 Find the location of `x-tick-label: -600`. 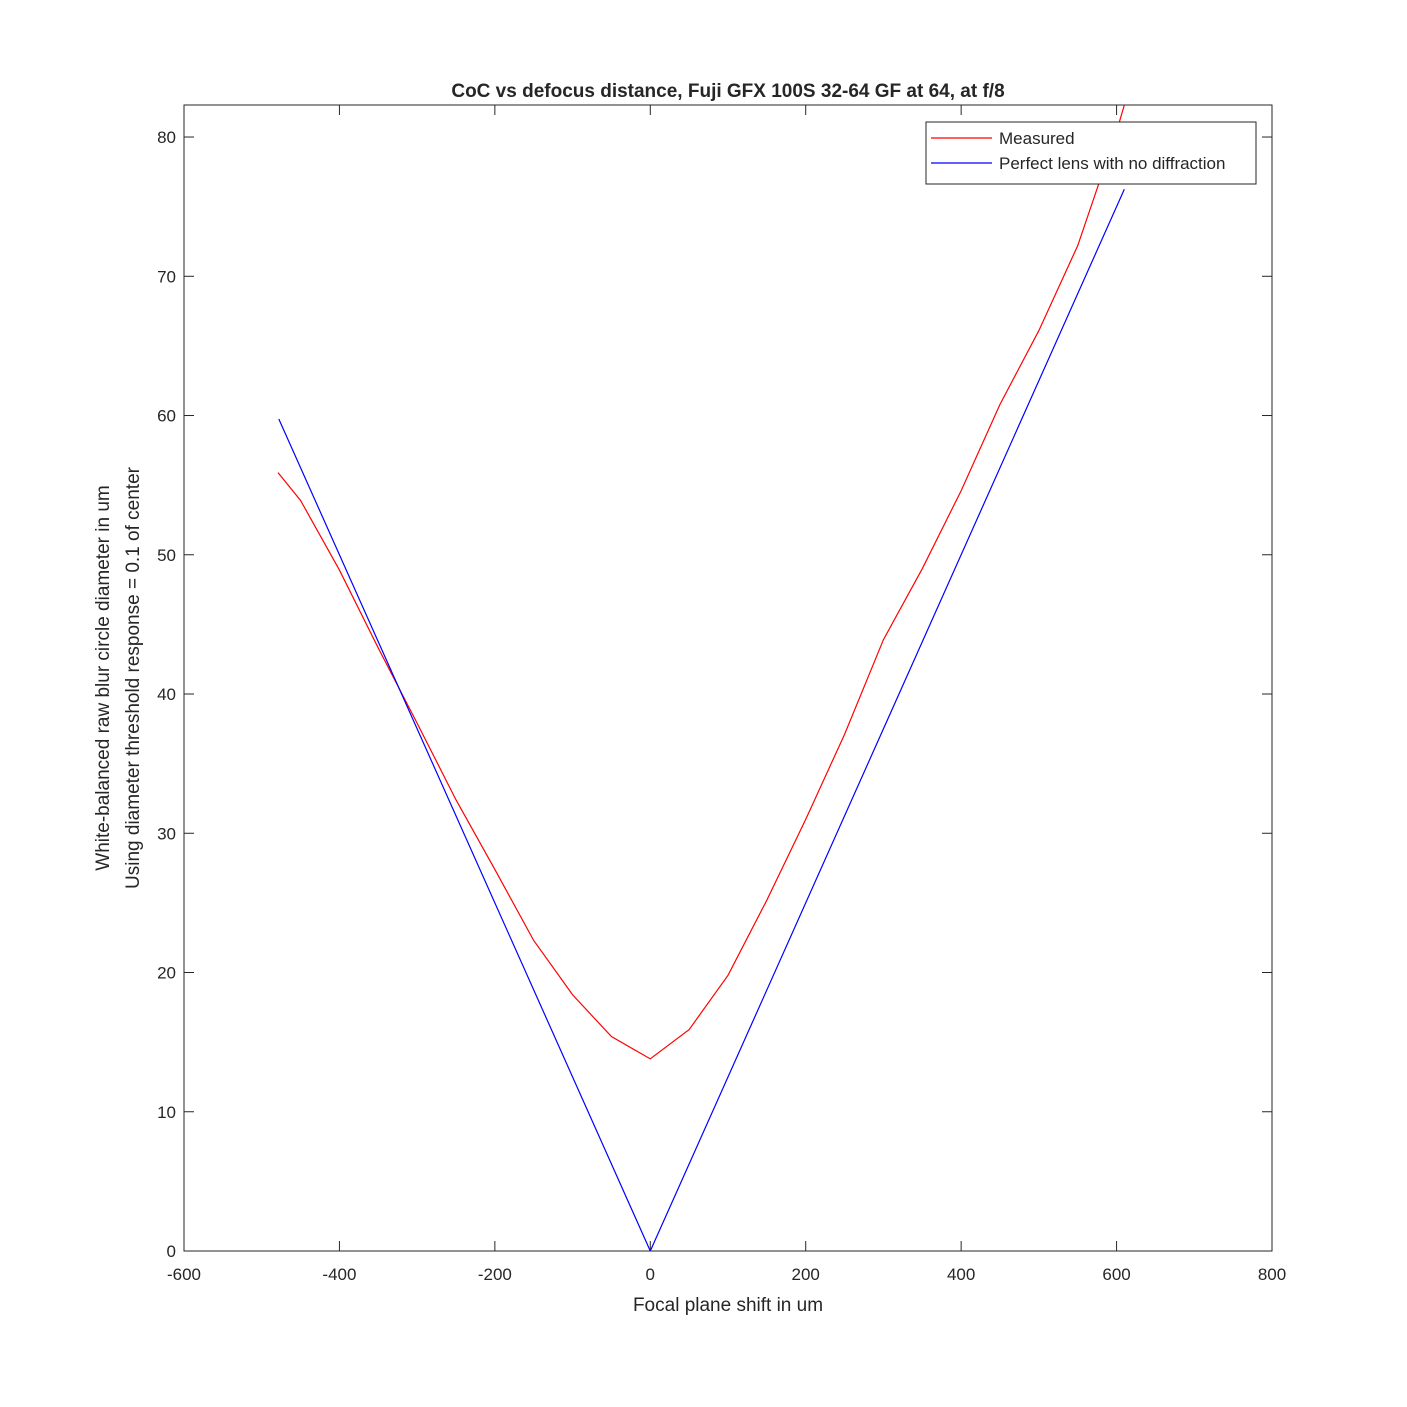

x-tick-label: -600 is located at coordinates (184, 1274).